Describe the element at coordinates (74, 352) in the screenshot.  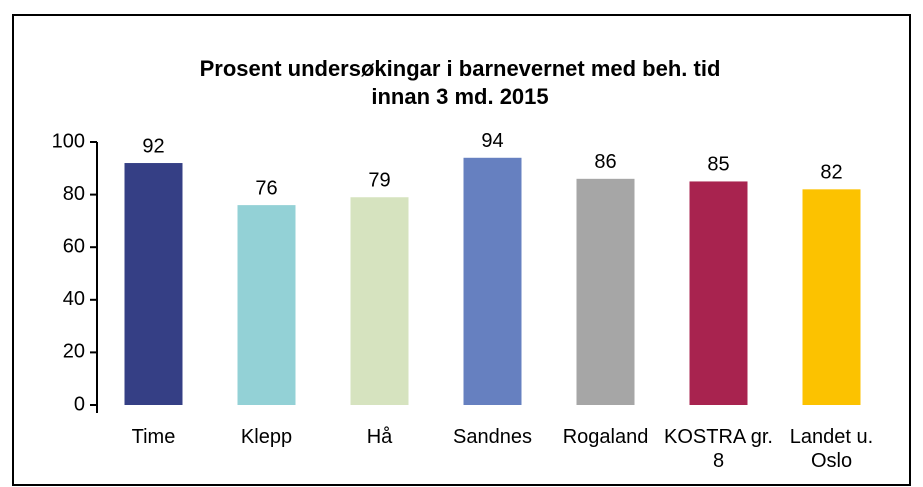
I see `y-tick-label: 20` at that location.